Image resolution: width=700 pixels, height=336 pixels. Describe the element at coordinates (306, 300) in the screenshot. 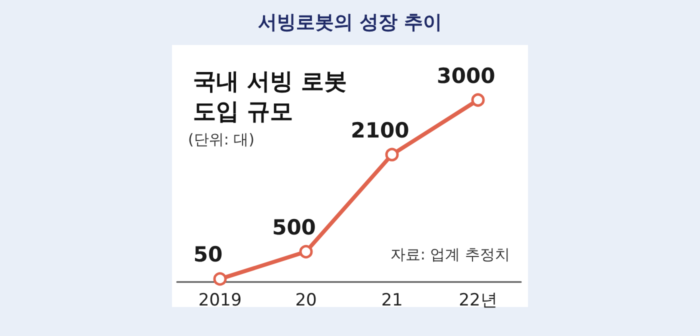

I see `x-tick-label: 20` at that location.